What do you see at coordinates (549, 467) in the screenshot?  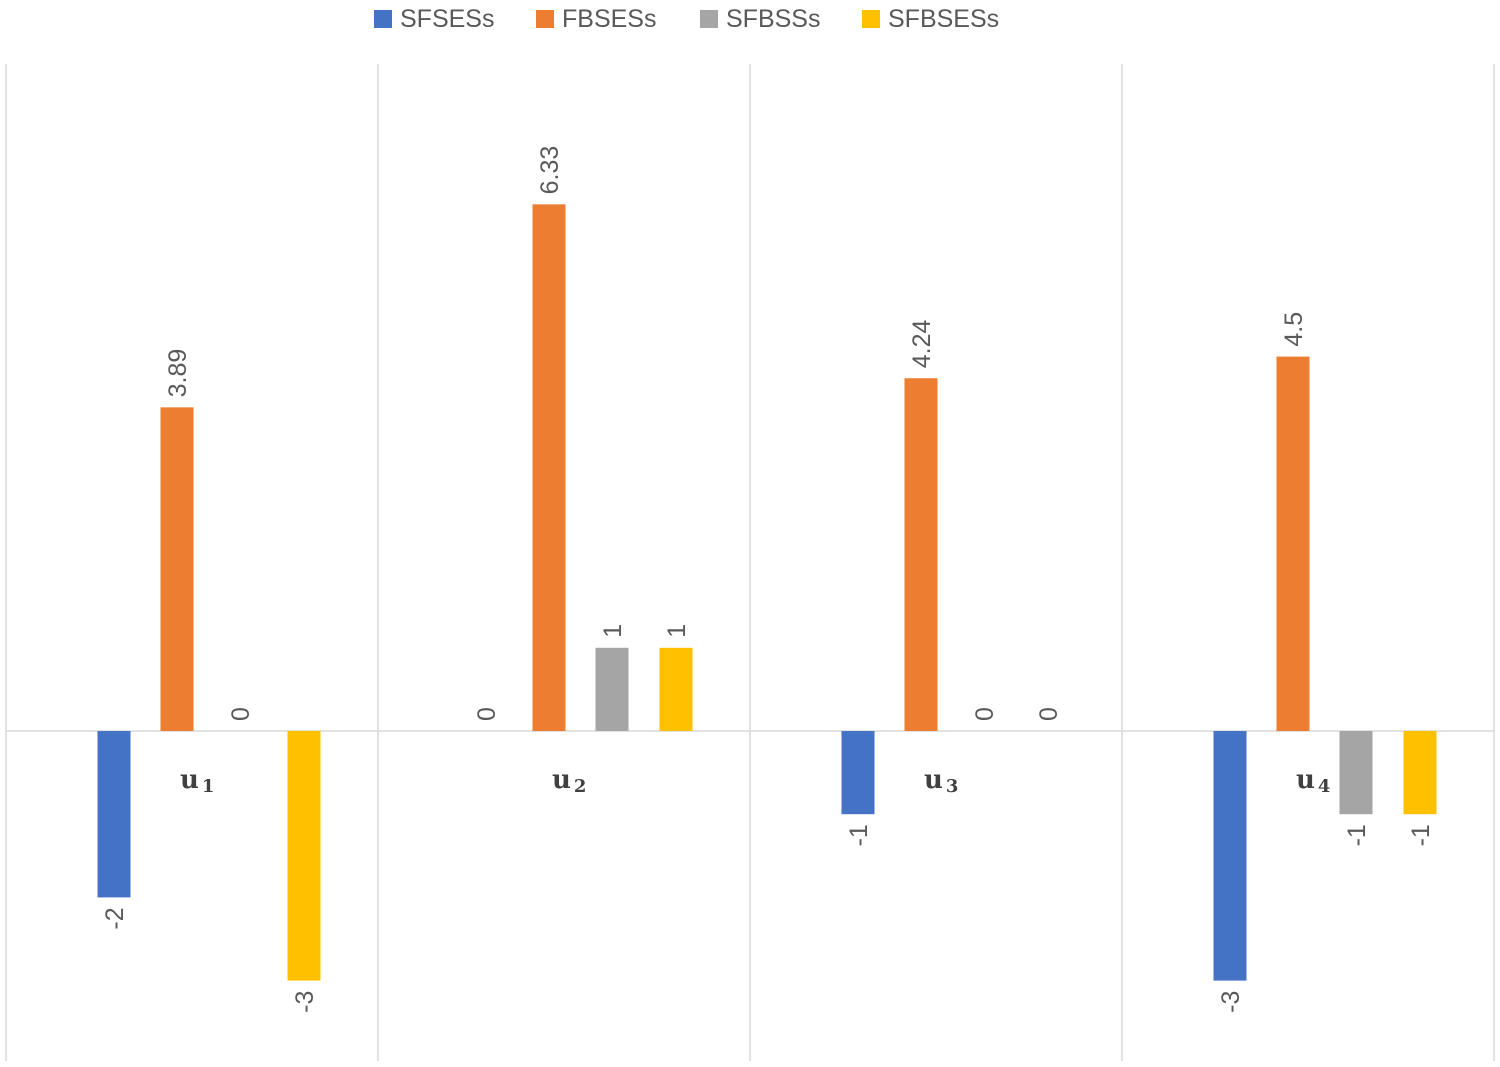 I see `bar-fbsess-u2` at bounding box center [549, 467].